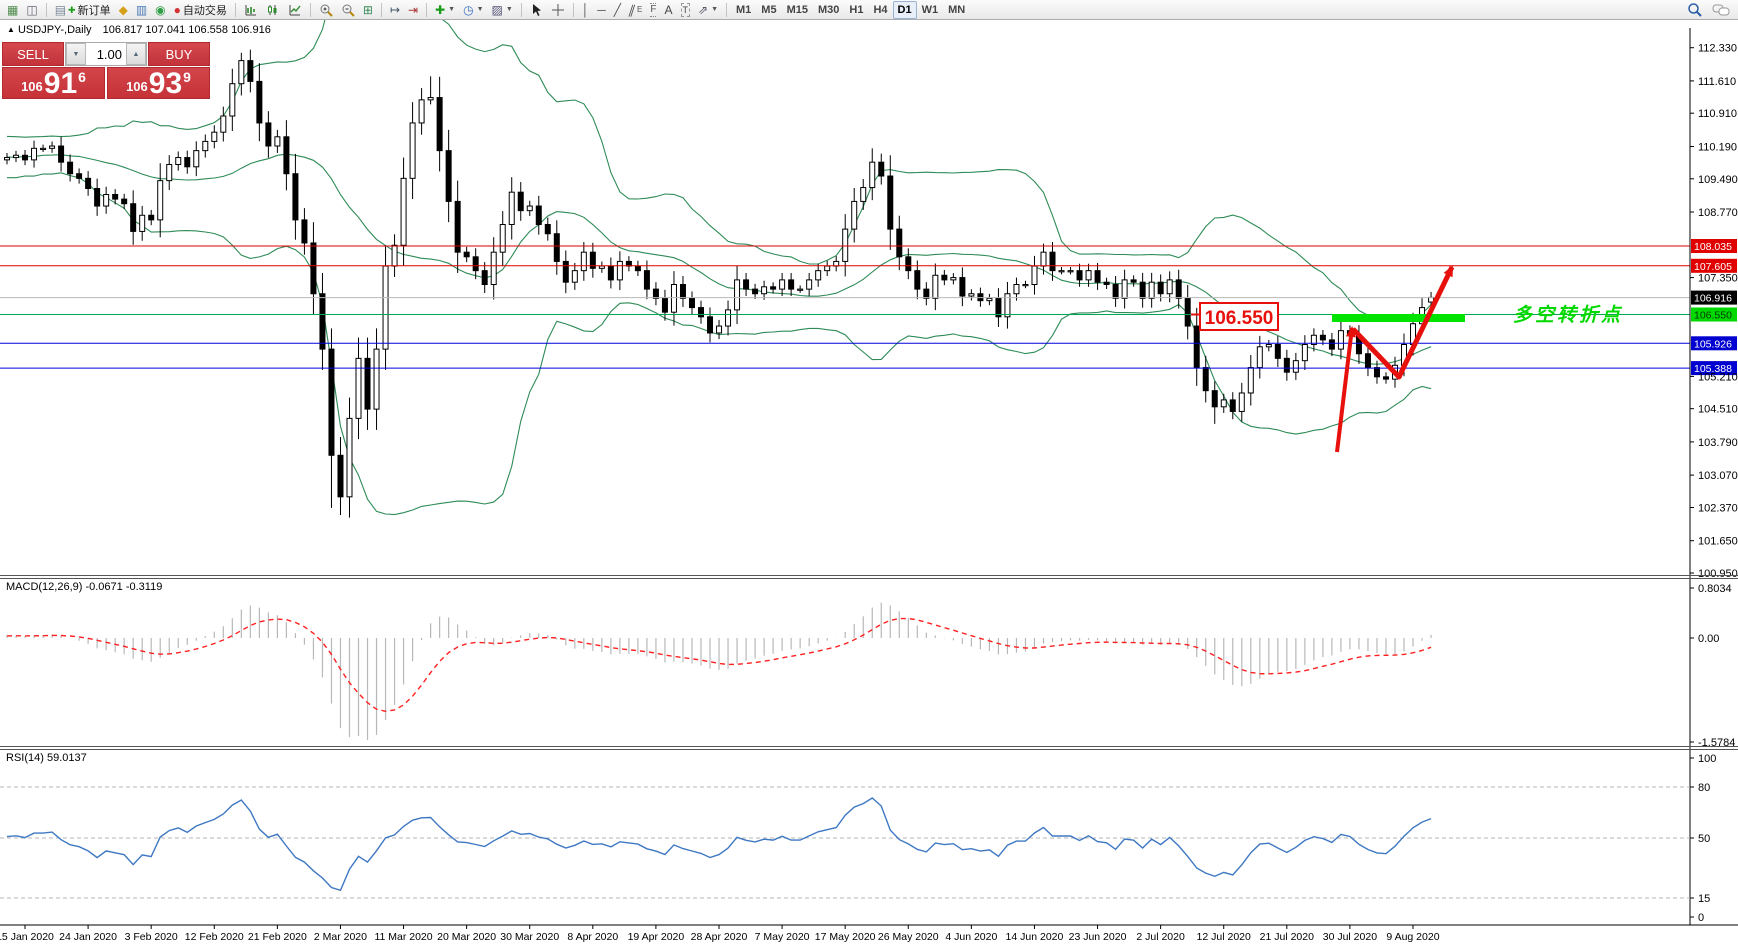 This screenshot has width=1738, height=945. I want to click on line-chart-icon, so click(295, 9).